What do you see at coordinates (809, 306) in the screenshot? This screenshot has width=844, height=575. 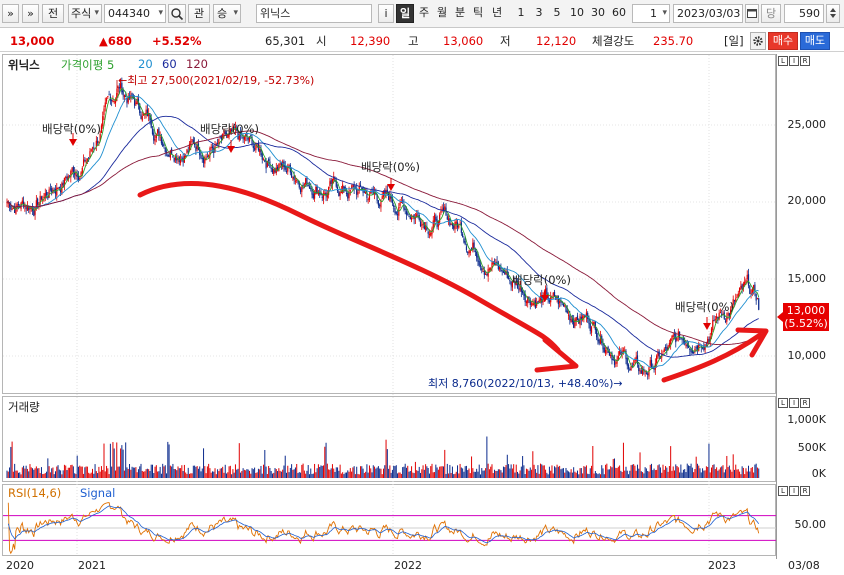 I see `price-axis` at bounding box center [809, 306].